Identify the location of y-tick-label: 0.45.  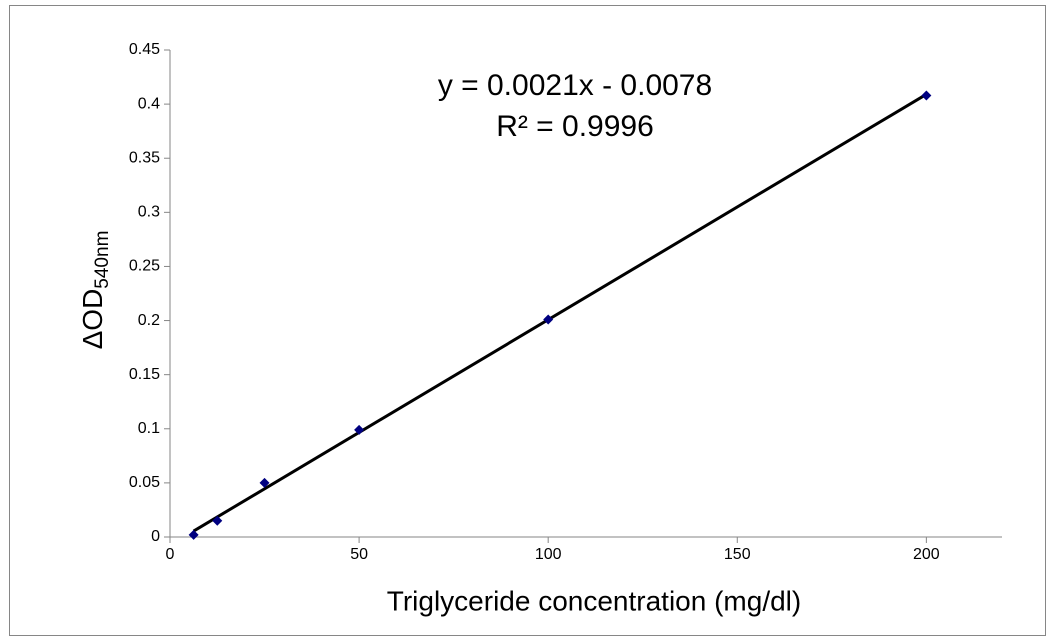
(144, 49).